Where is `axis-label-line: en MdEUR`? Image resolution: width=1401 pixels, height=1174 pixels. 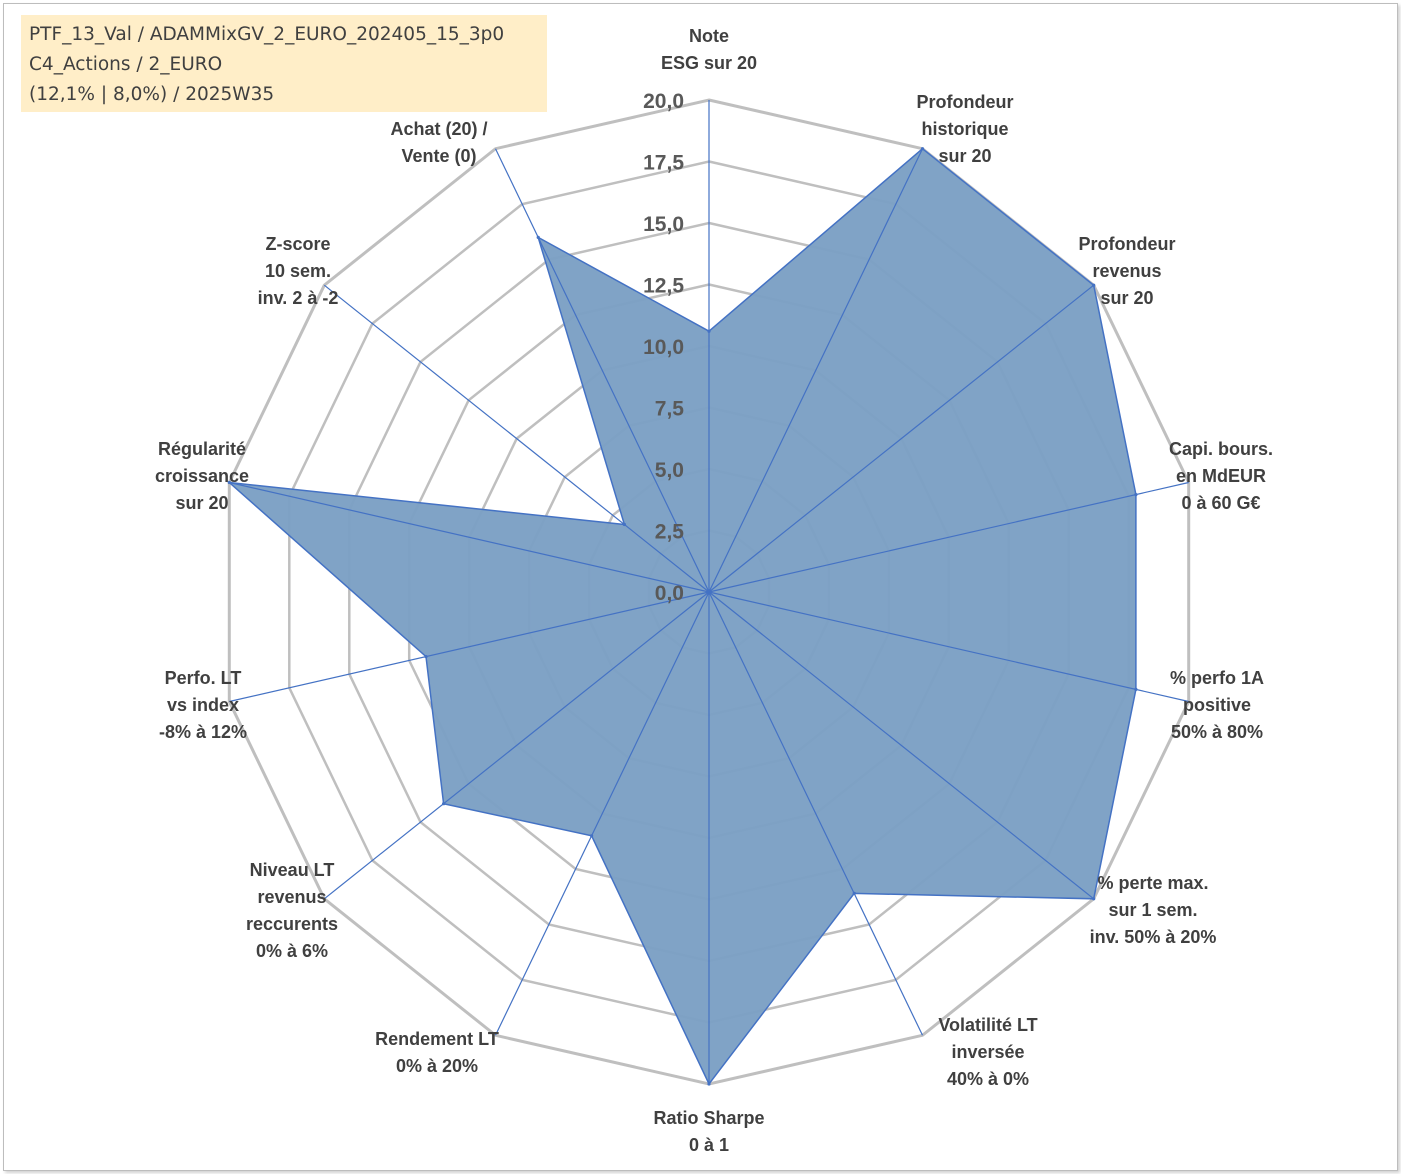
axis-label-line: en MdEUR is located at coordinates (1221, 476).